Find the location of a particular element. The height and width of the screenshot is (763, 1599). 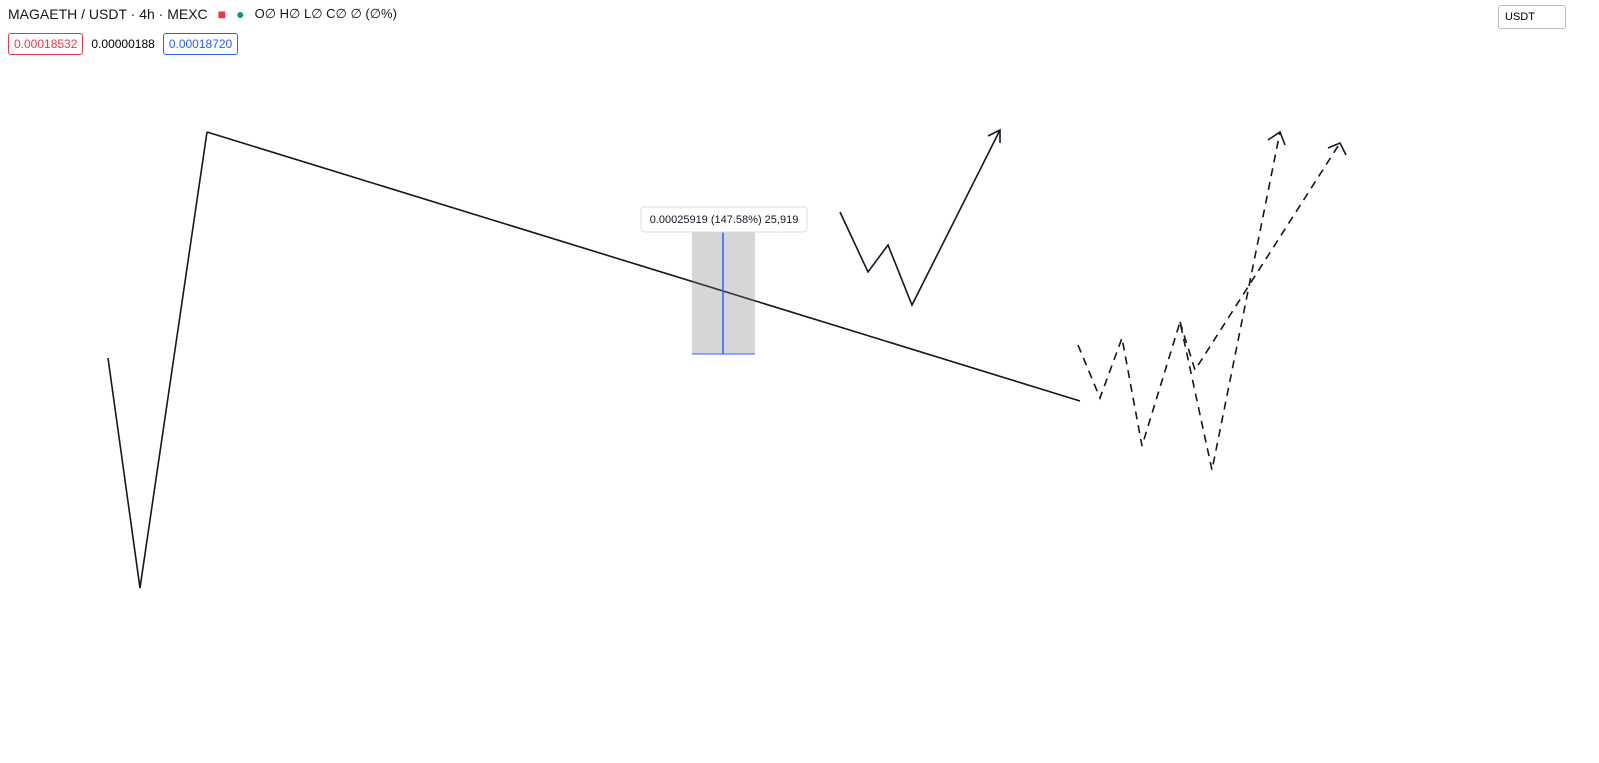

symbol: MAGAETH / USDT · 4h · MEXC is located at coordinates (108, 14).